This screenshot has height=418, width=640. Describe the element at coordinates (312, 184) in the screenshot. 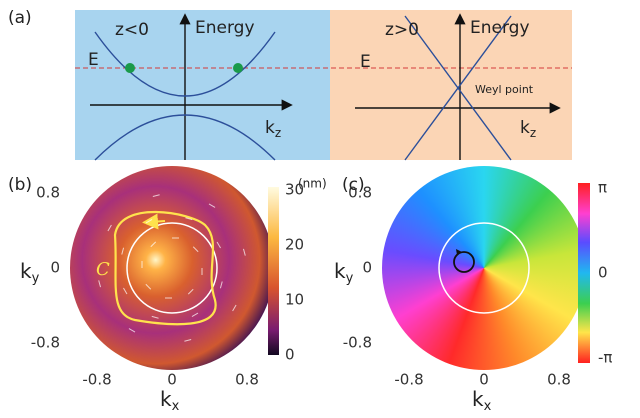

I see `colorbar-unit: (nm)` at that location.